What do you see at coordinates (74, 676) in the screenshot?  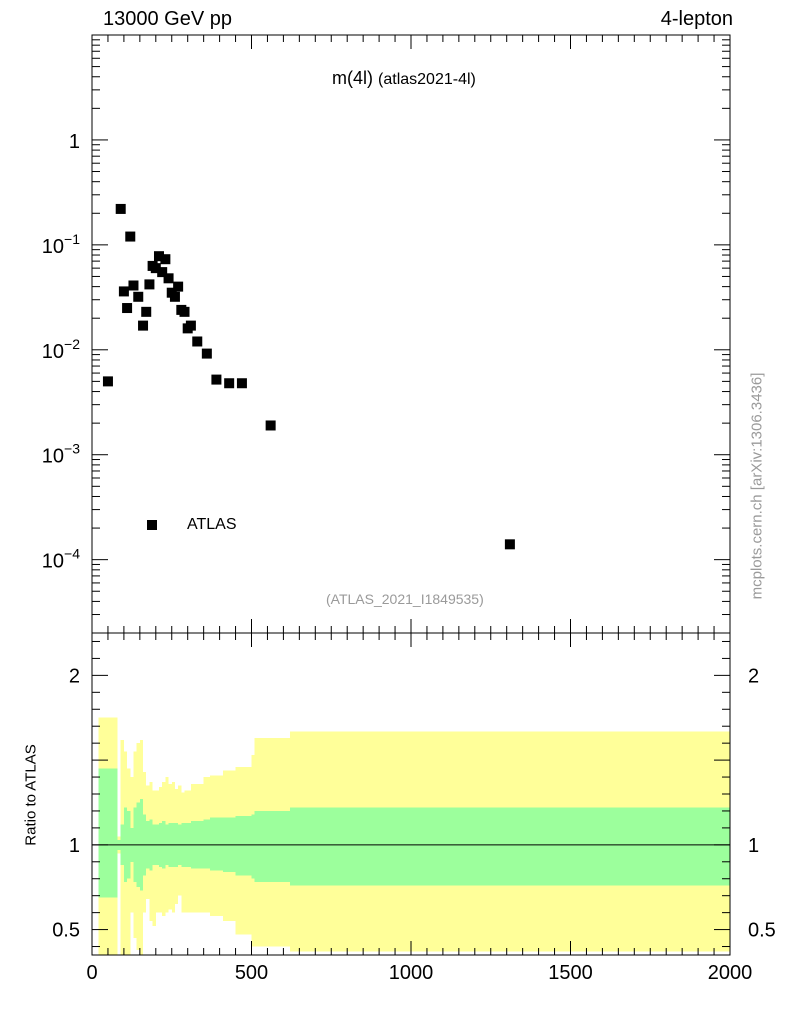 I see `y-tick-label-ratio-left: 2` at bounding box center [74, 676].